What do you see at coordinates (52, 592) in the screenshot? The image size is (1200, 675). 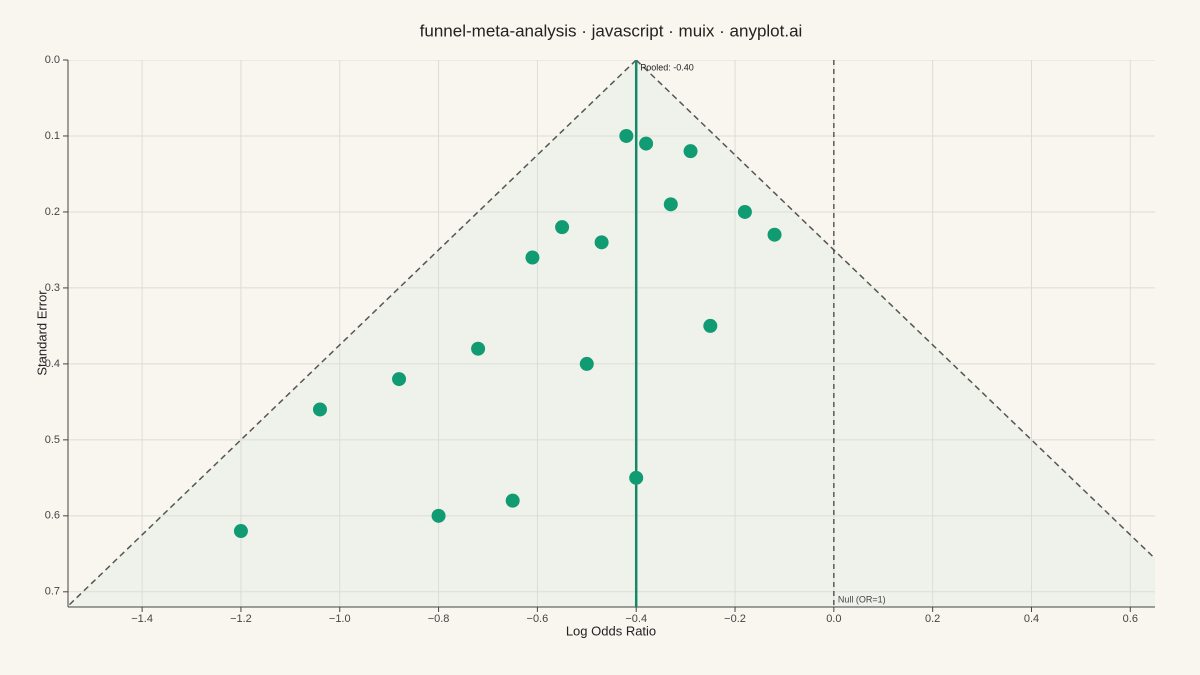 I see `y-tick-label: 0.7` at bounding box center [52, 592].